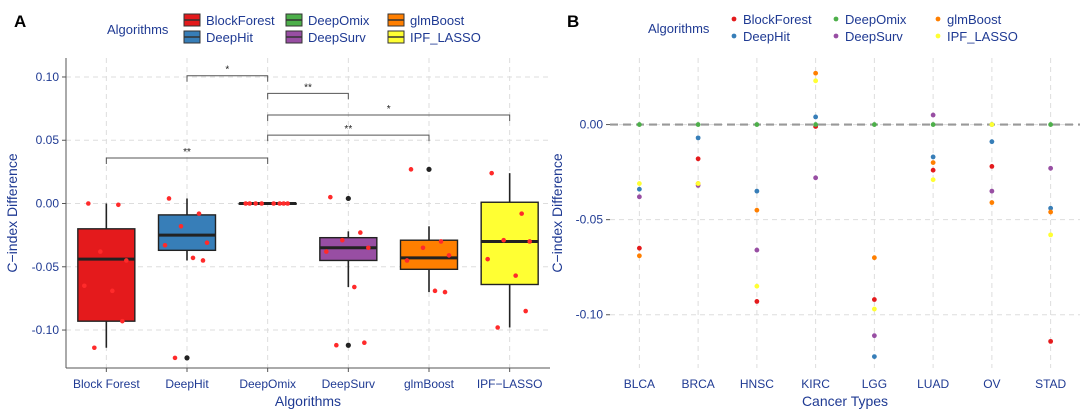 This screenshot has width=1080, height=416. Describe the element at coordinates (437, 20) in the screenshot. I see `legend-label-glmBoost: glmBoost` at that location.